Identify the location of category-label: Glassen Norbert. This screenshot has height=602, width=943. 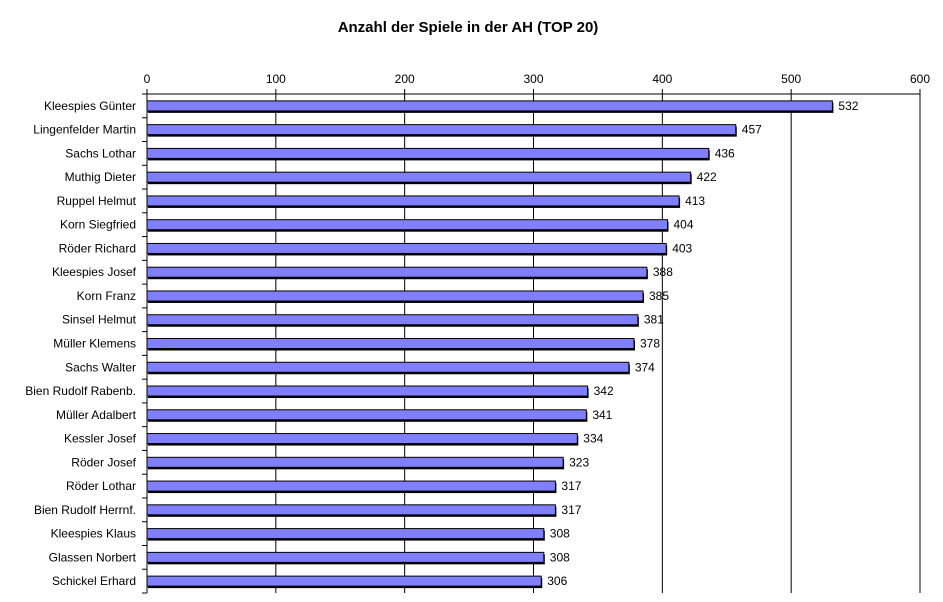
(93, 557).